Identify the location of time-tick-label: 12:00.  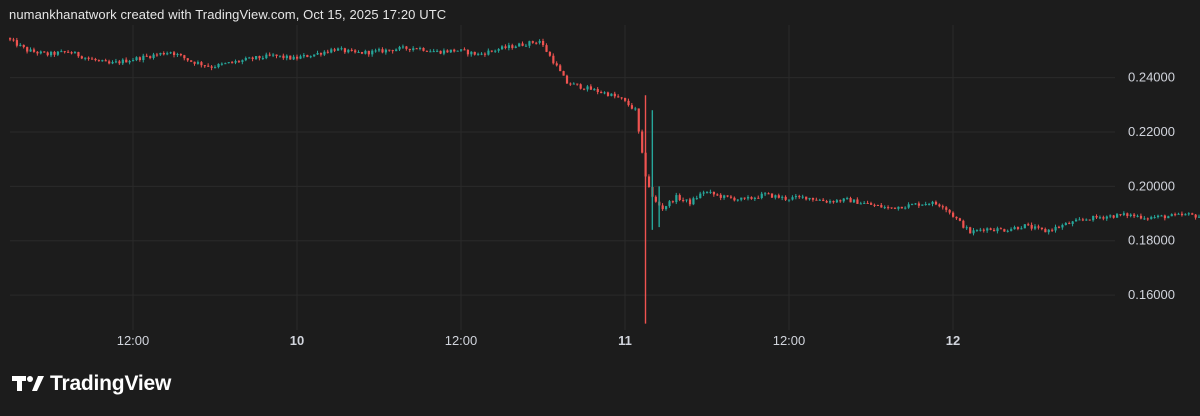
(133, 340).